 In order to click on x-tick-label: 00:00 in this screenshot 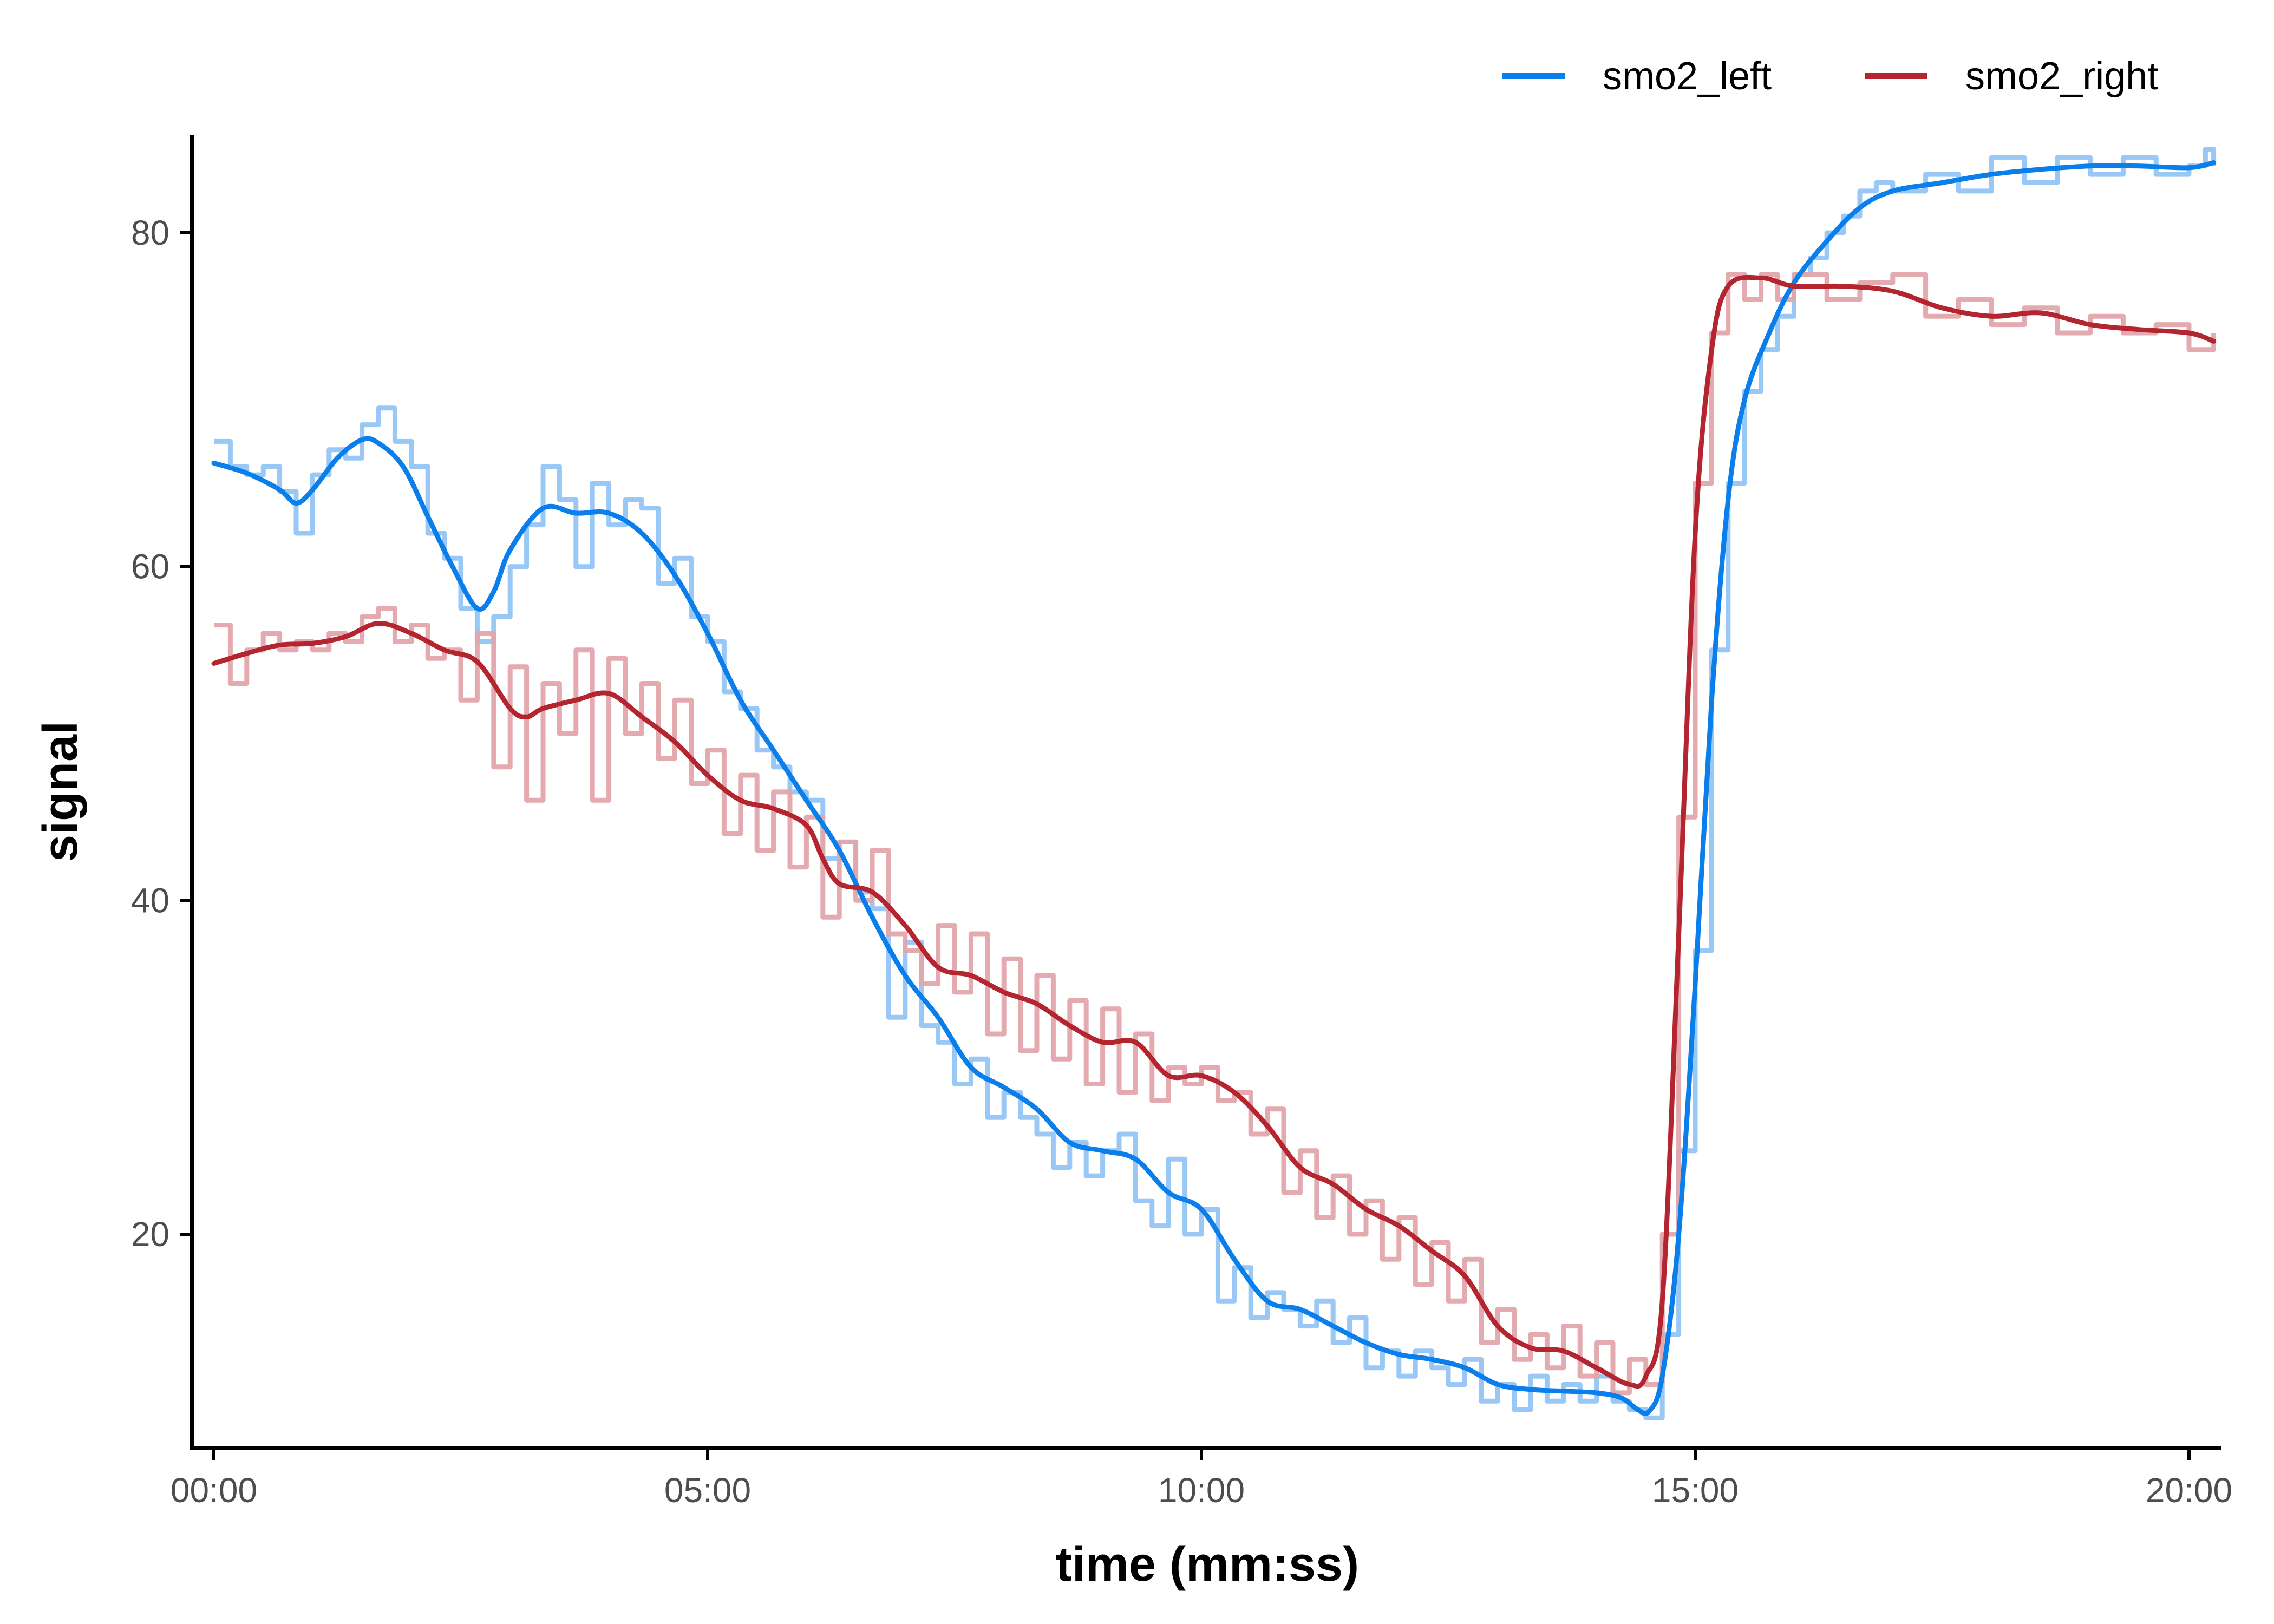, I will do `click(214, 1491)`.